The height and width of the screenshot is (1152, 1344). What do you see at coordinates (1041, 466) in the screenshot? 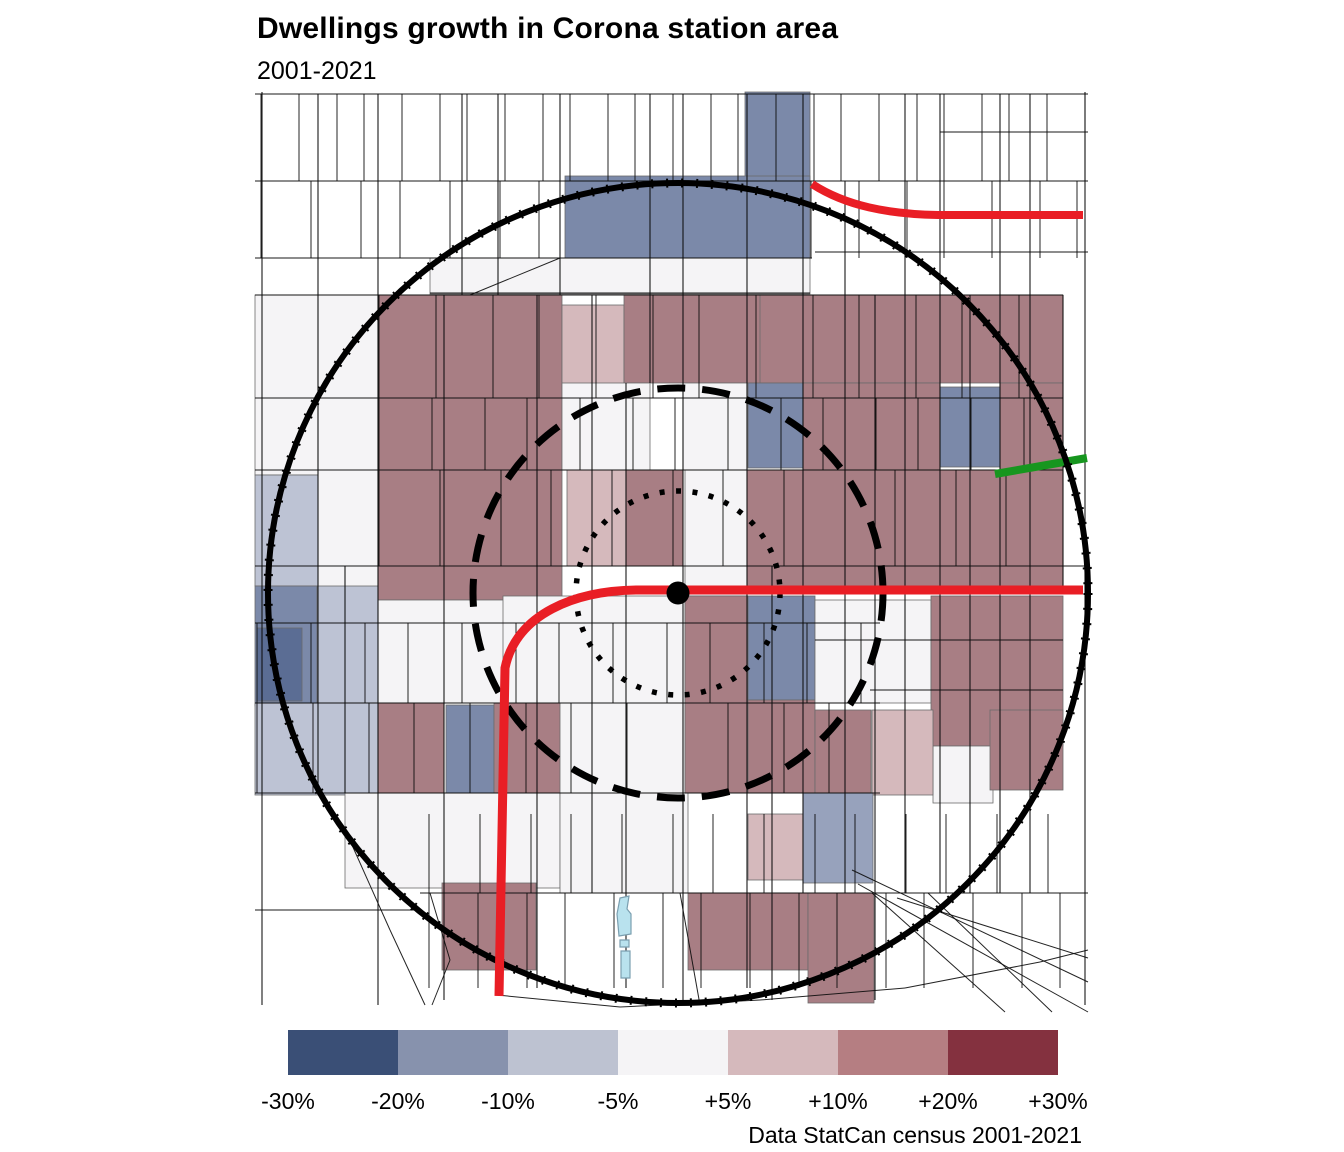
I see `lrt-line-green` at bounding box center [1041, 466].